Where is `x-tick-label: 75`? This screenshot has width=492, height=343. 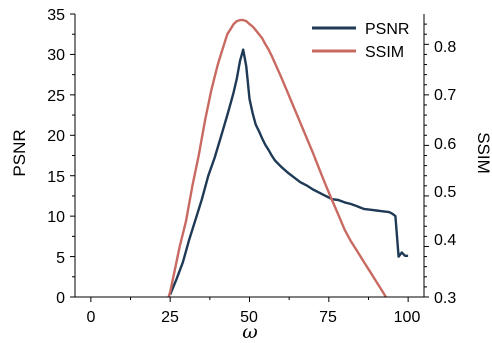
x-tick-label: 75 is located at coordinates (328, 317).